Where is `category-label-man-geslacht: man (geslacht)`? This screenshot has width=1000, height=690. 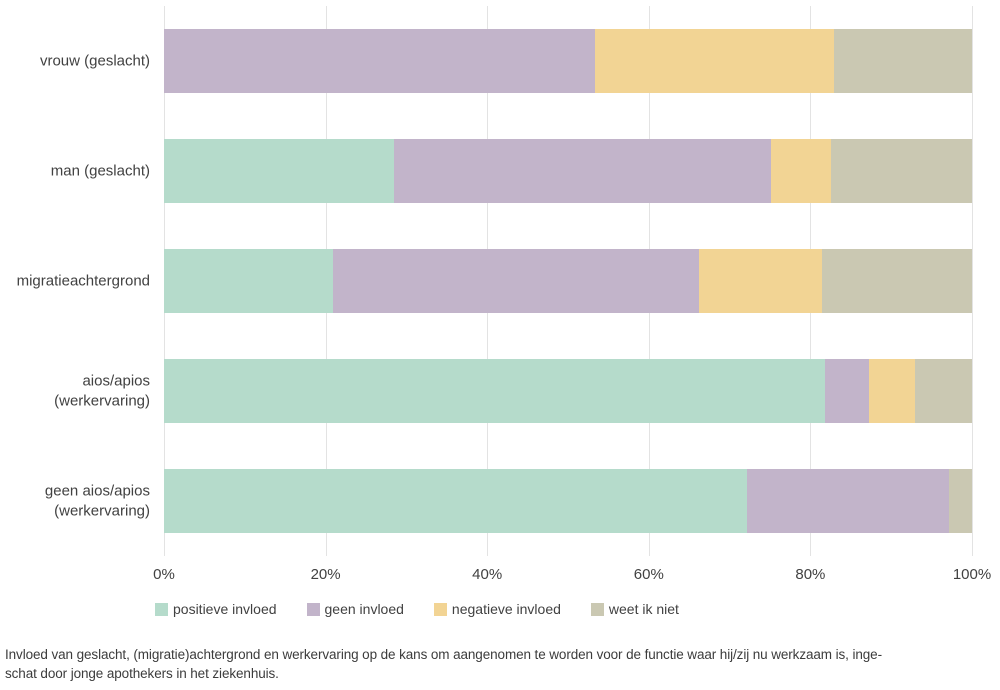 category-label-man-geslacht: man (geslacht) is located at coordinates (100, 171).